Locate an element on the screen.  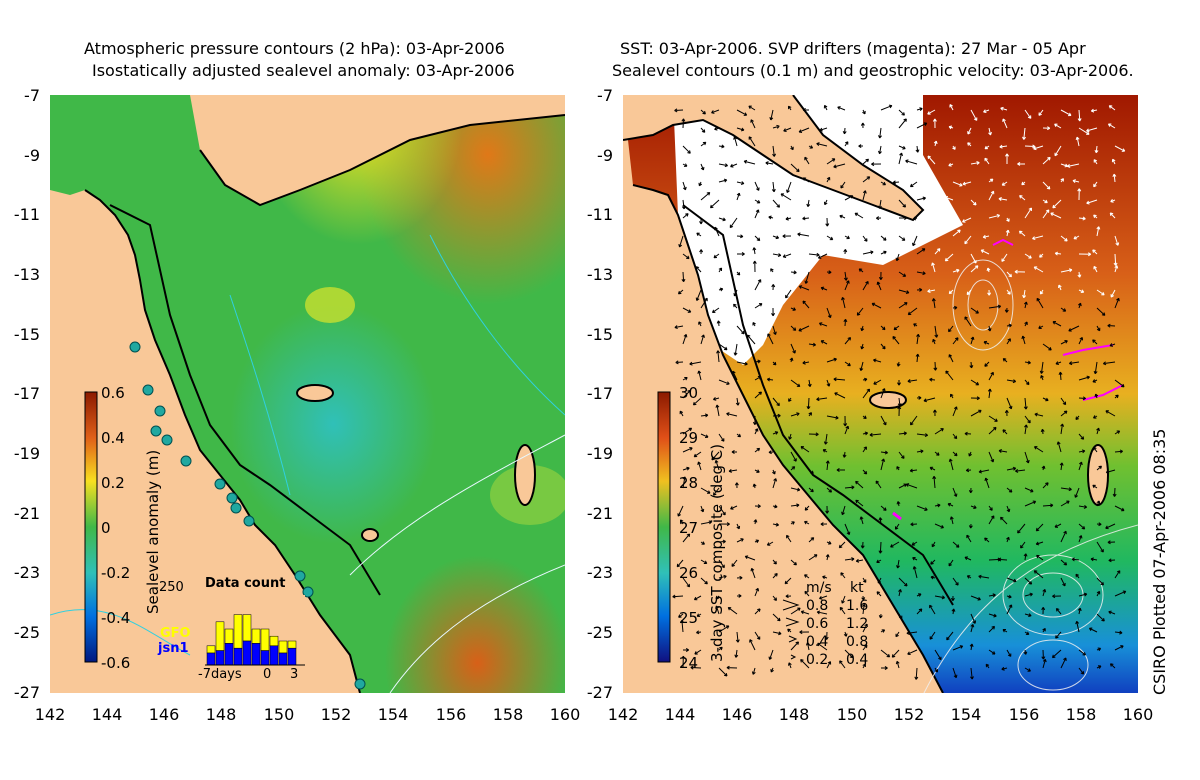
lon-tick: 158 is located at coordinates (508, 714).